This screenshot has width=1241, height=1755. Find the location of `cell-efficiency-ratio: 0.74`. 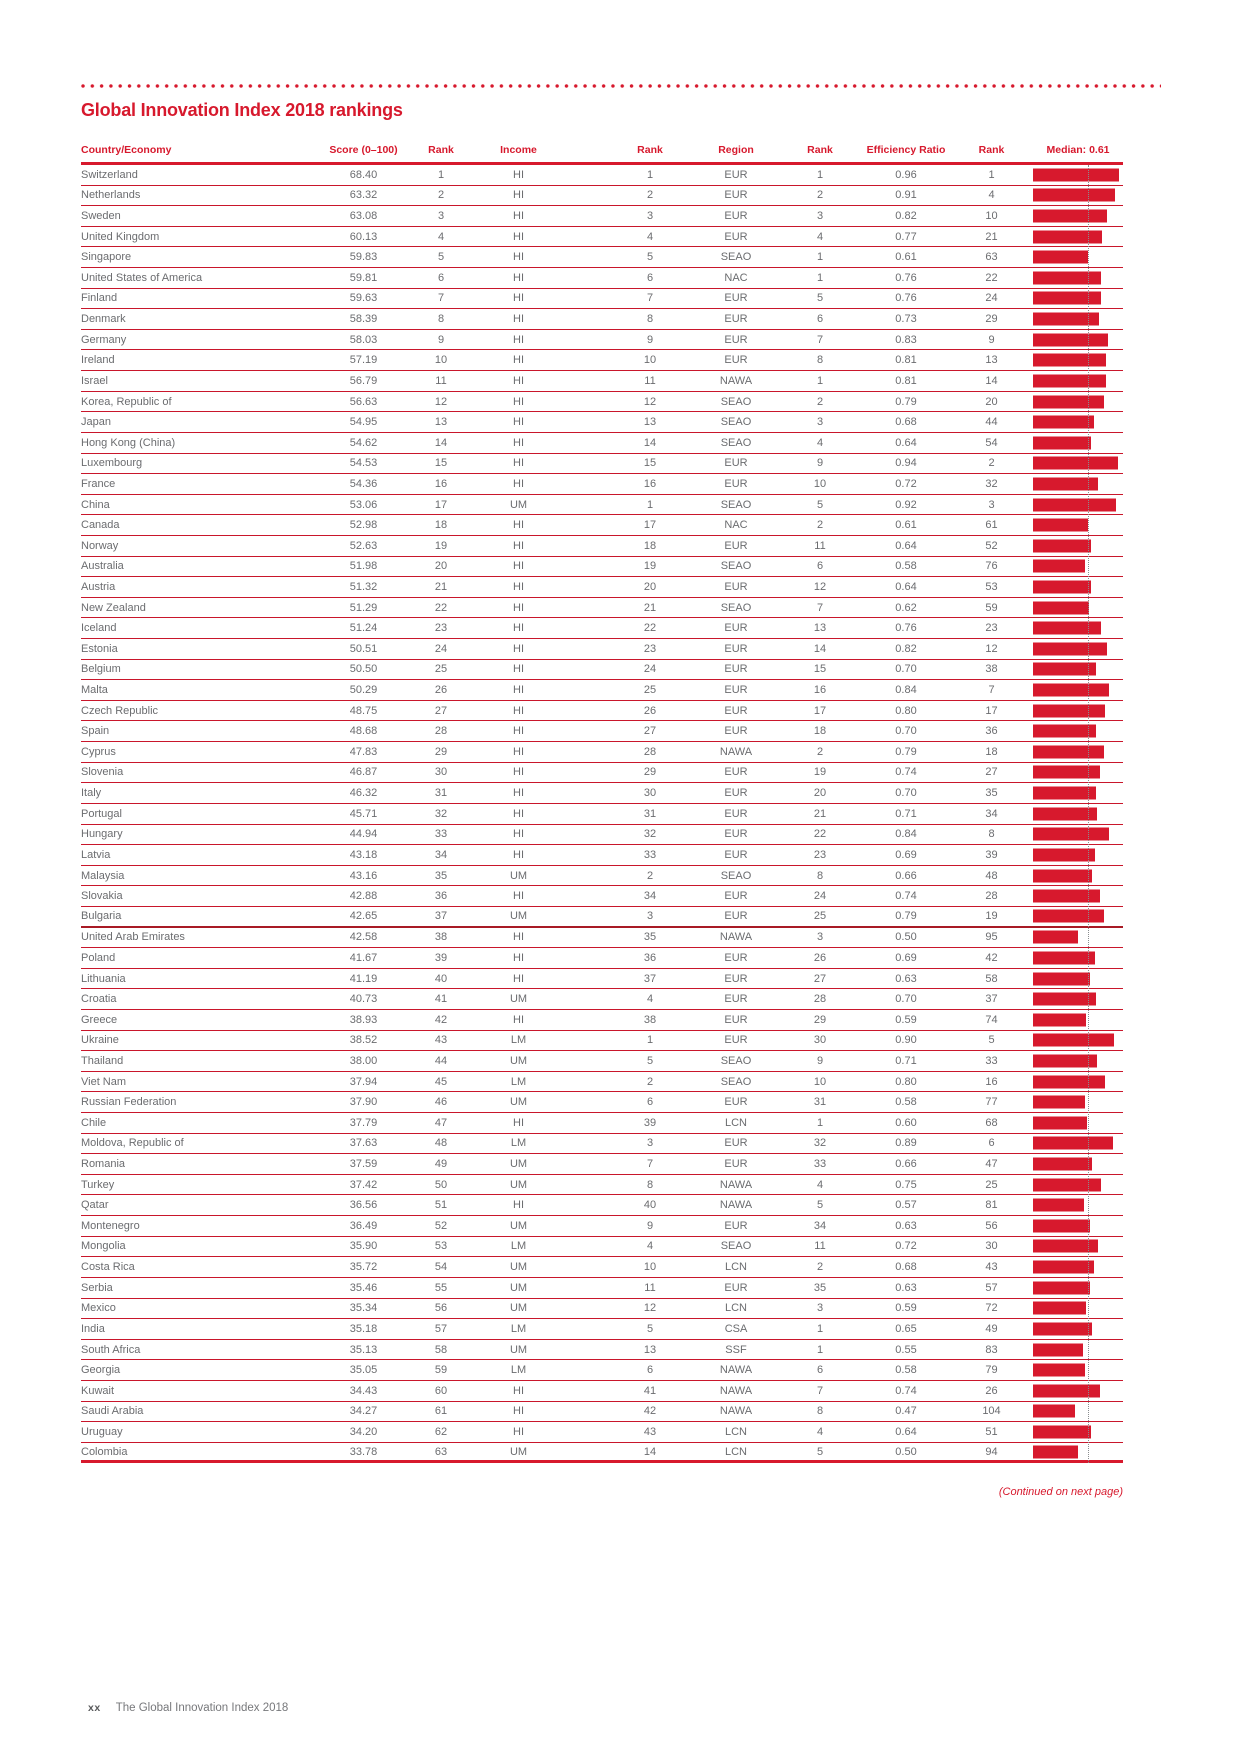

cell-efficiency-ratio: 0.74 is located at coordinates (906, 1390).